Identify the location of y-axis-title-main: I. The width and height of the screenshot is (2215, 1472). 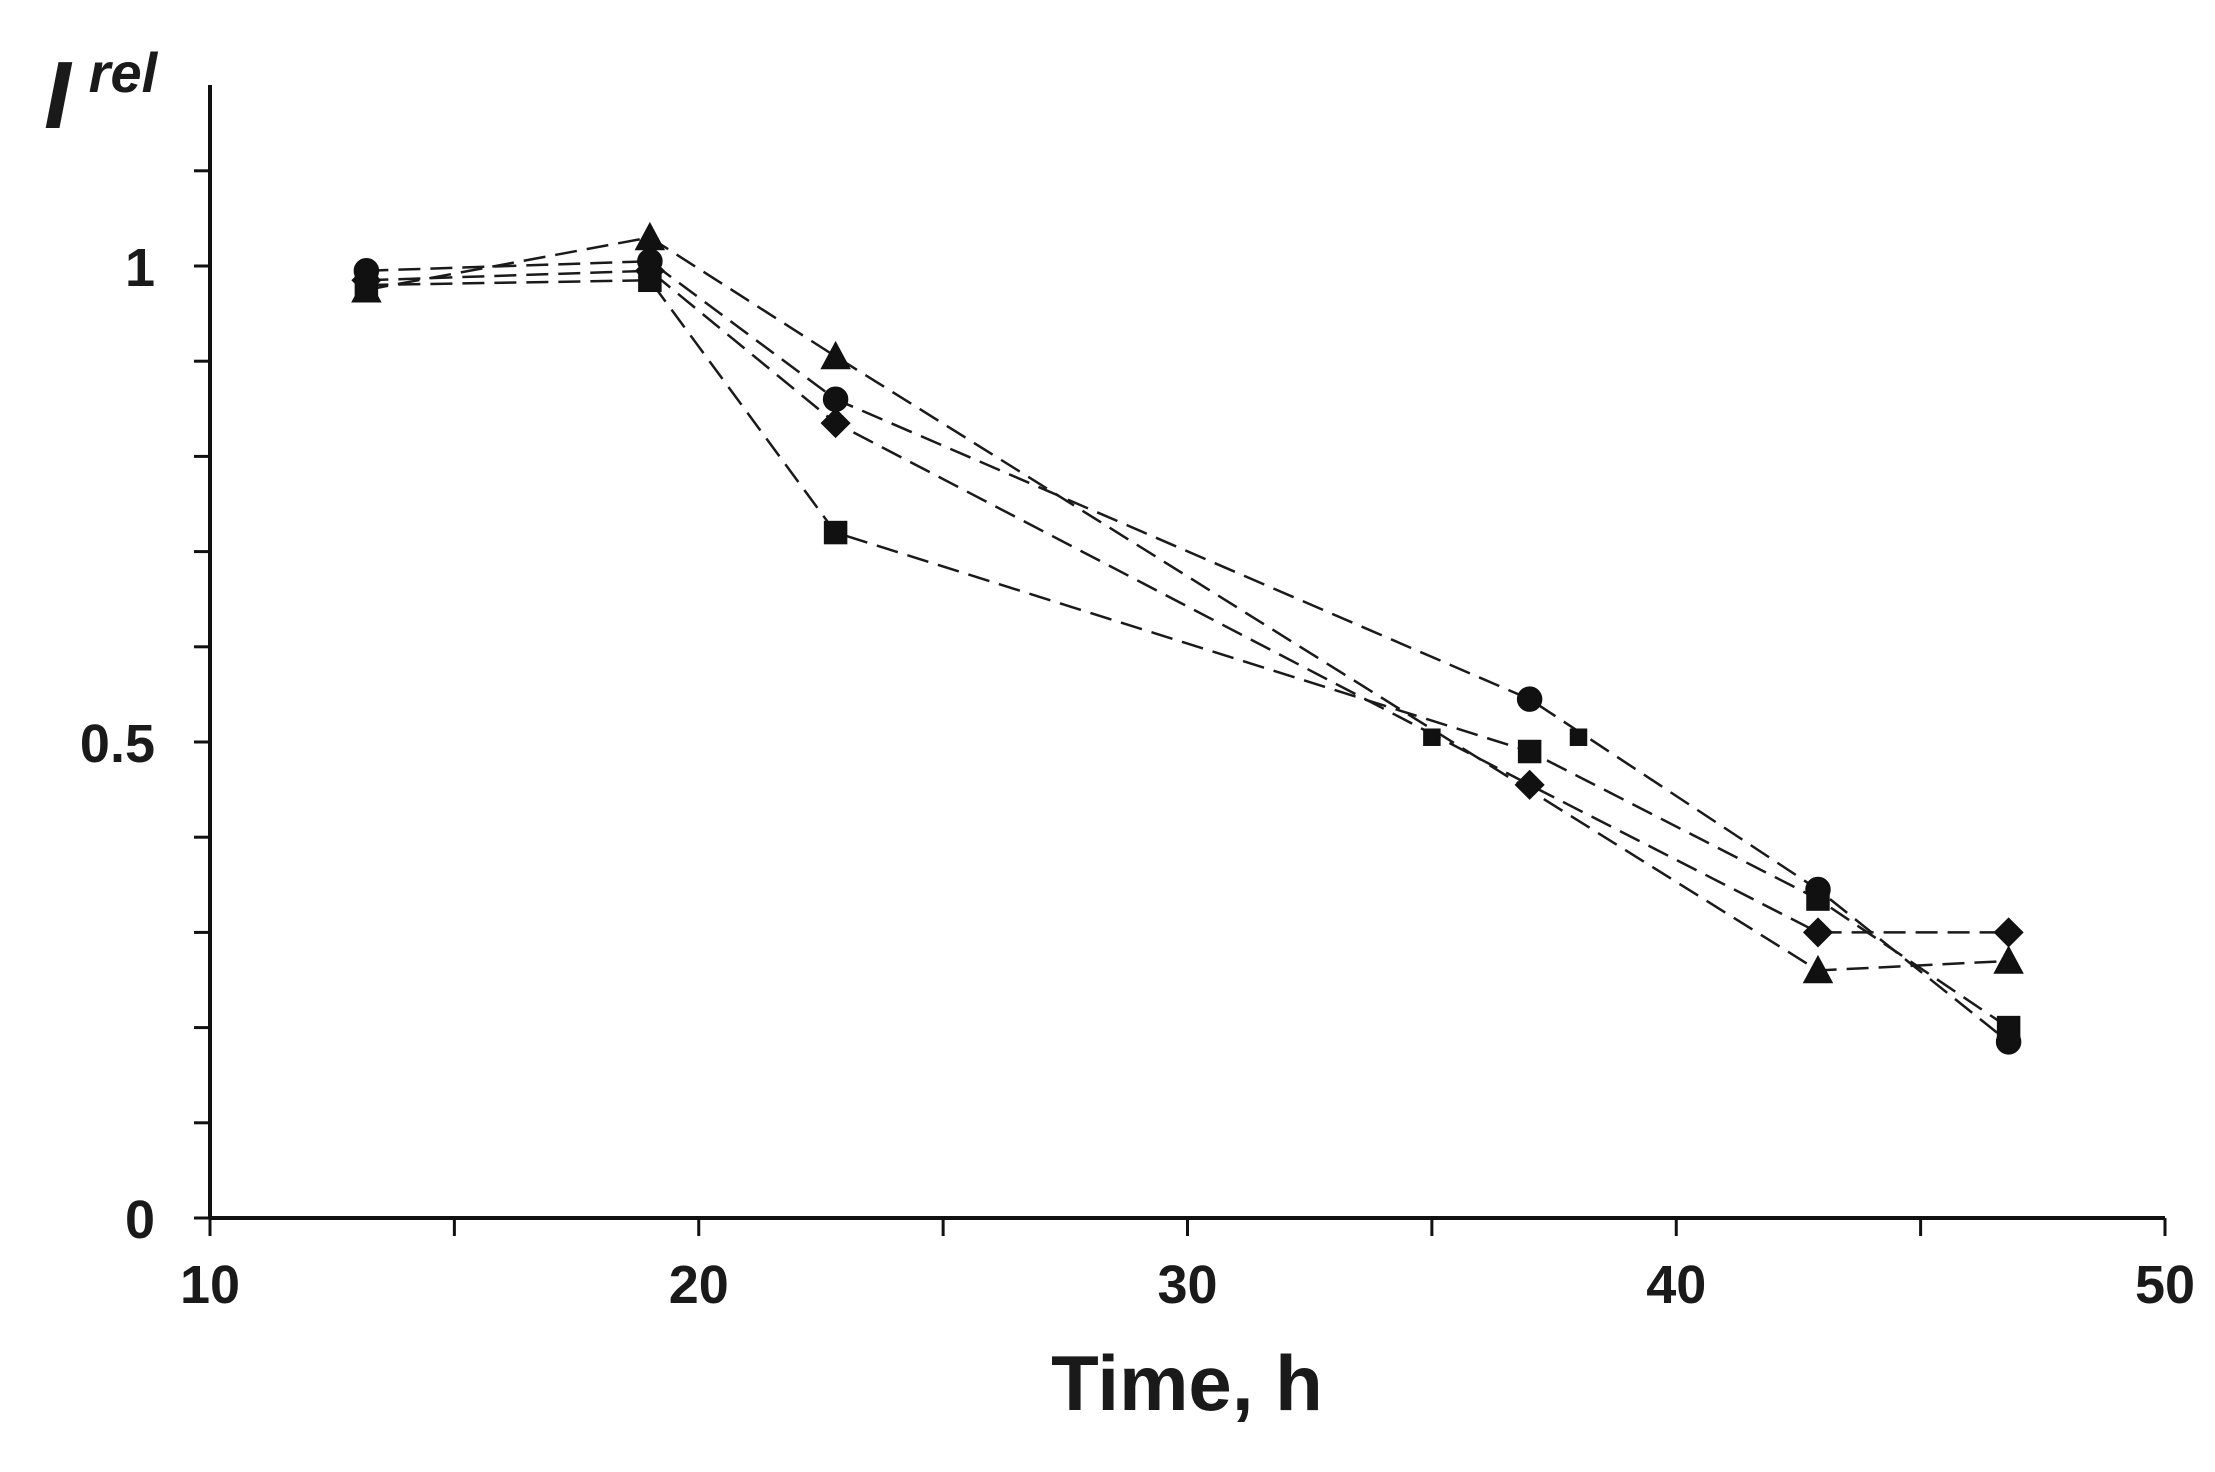
(58, 95).